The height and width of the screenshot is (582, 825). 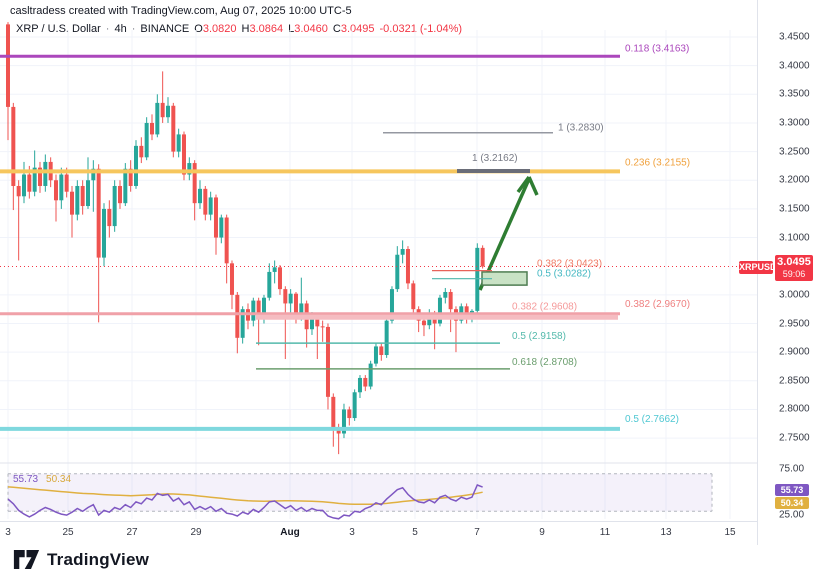 I want to click on price-tick: 3.2000, so click(x=794, y=180).